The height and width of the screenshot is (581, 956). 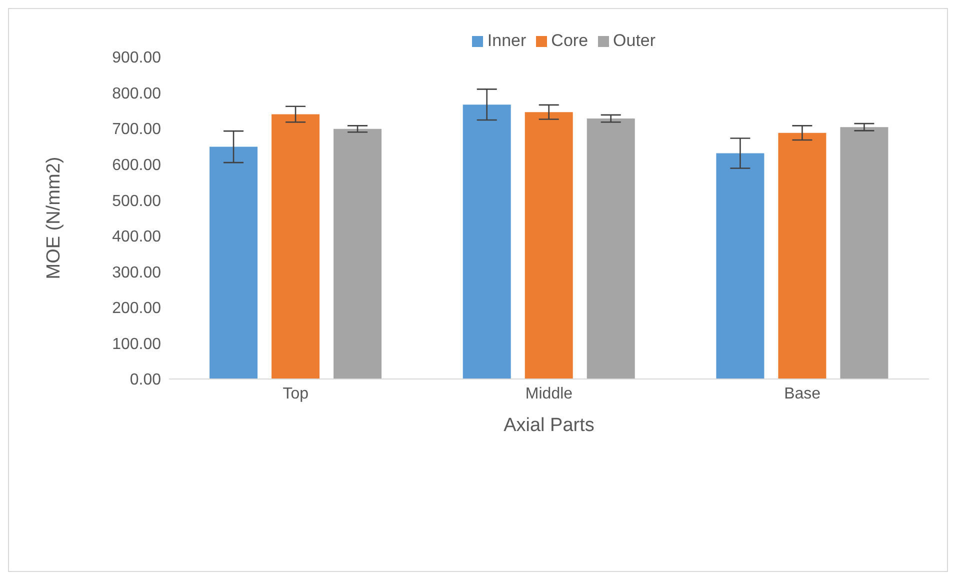 What do you see at coordinates (137, 93) in the screenshot?
I see `y-tick-label: 800.00` at bounding box center [137, 93].